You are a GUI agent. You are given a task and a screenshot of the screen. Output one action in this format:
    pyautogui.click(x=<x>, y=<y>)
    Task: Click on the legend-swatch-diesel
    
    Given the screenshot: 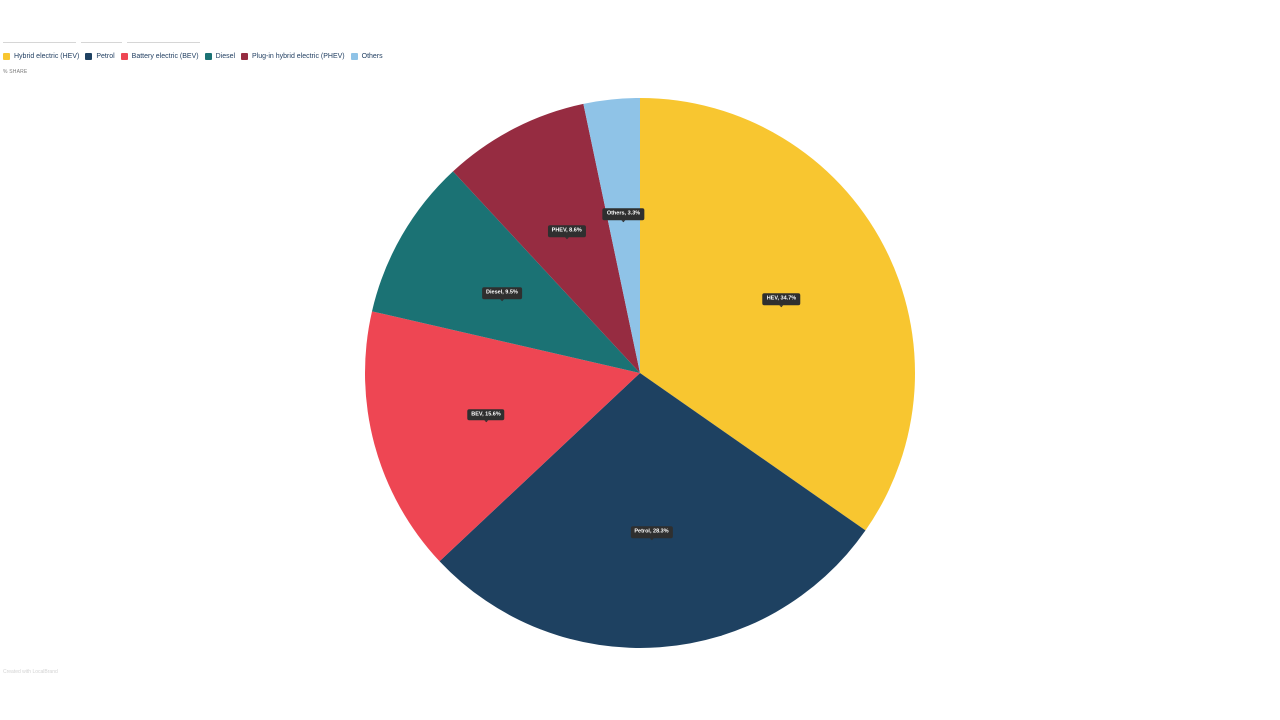 What is the action you would take?
    pyautogui.click(x=208, y=56)
    